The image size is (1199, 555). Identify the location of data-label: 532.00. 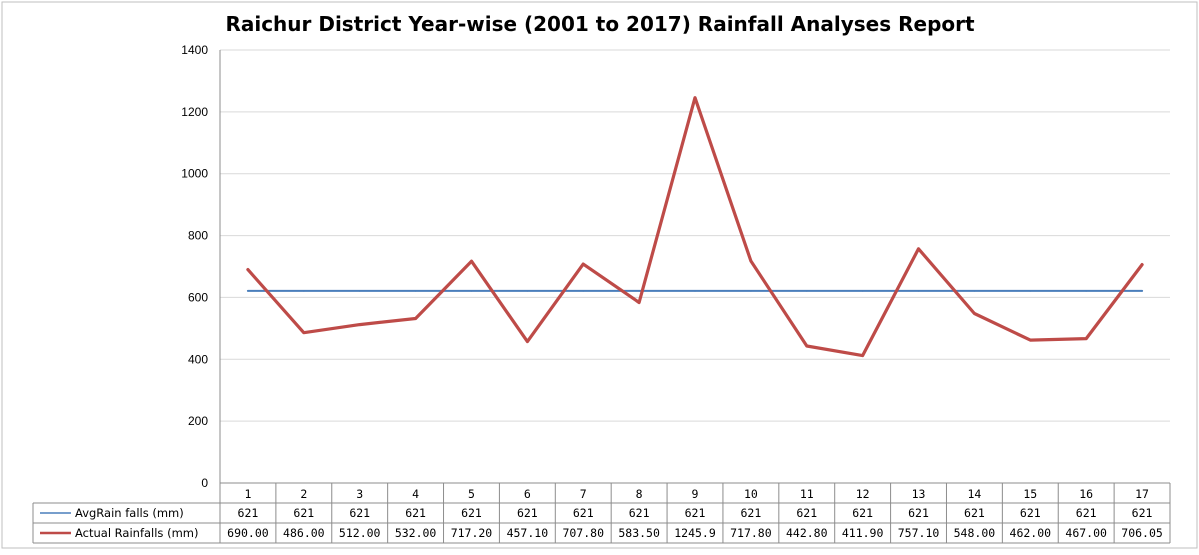
(416, 533).